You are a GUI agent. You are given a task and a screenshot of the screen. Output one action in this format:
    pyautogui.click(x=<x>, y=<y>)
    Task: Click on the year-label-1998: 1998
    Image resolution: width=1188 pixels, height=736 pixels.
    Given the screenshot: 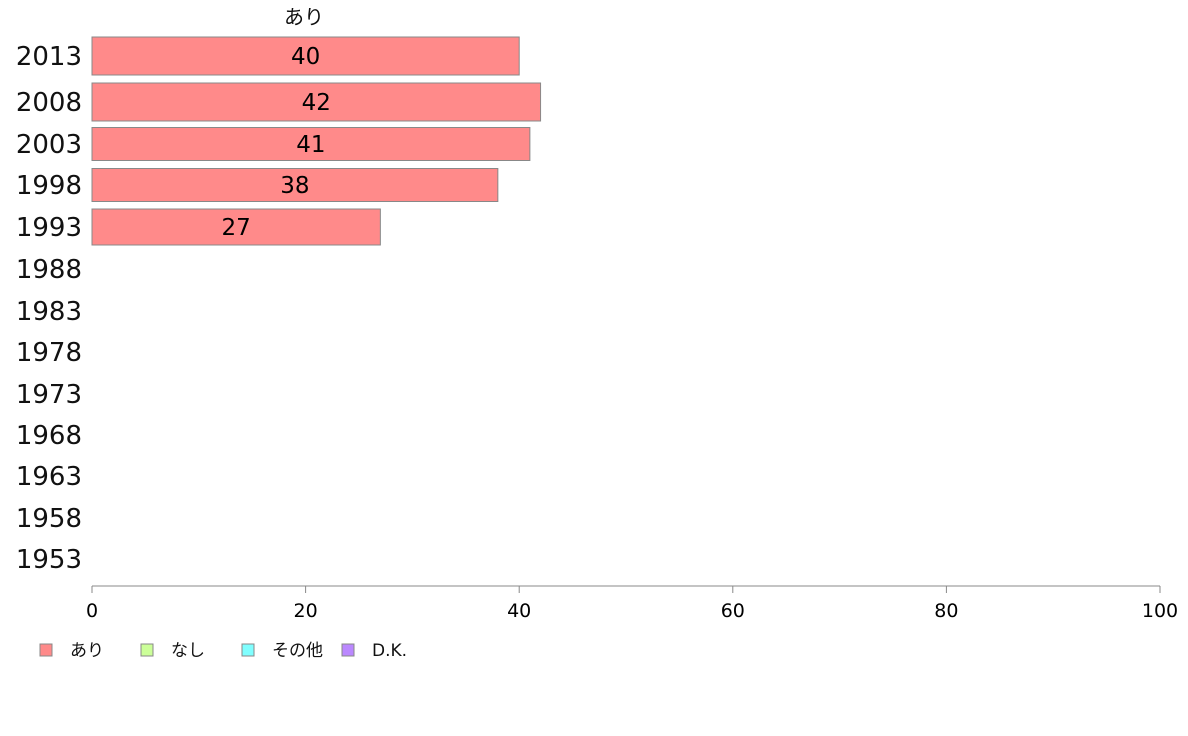 What is the action you would take?
    pyautogui.click(x=49, y=186)
    